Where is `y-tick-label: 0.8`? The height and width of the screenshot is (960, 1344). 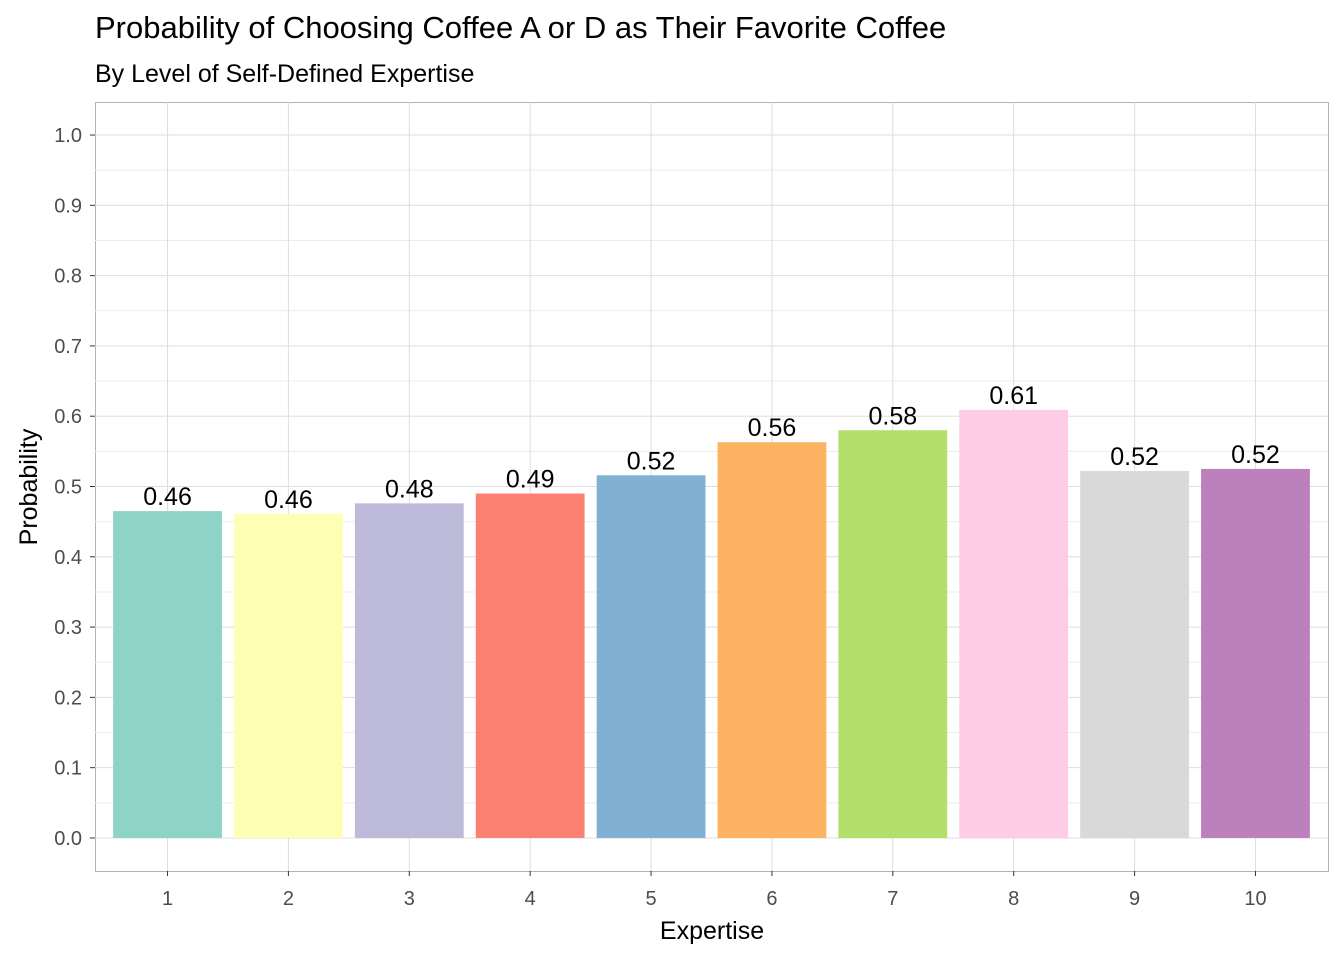
y-tick-label: 0.8 is located at coordinates (68, 277).